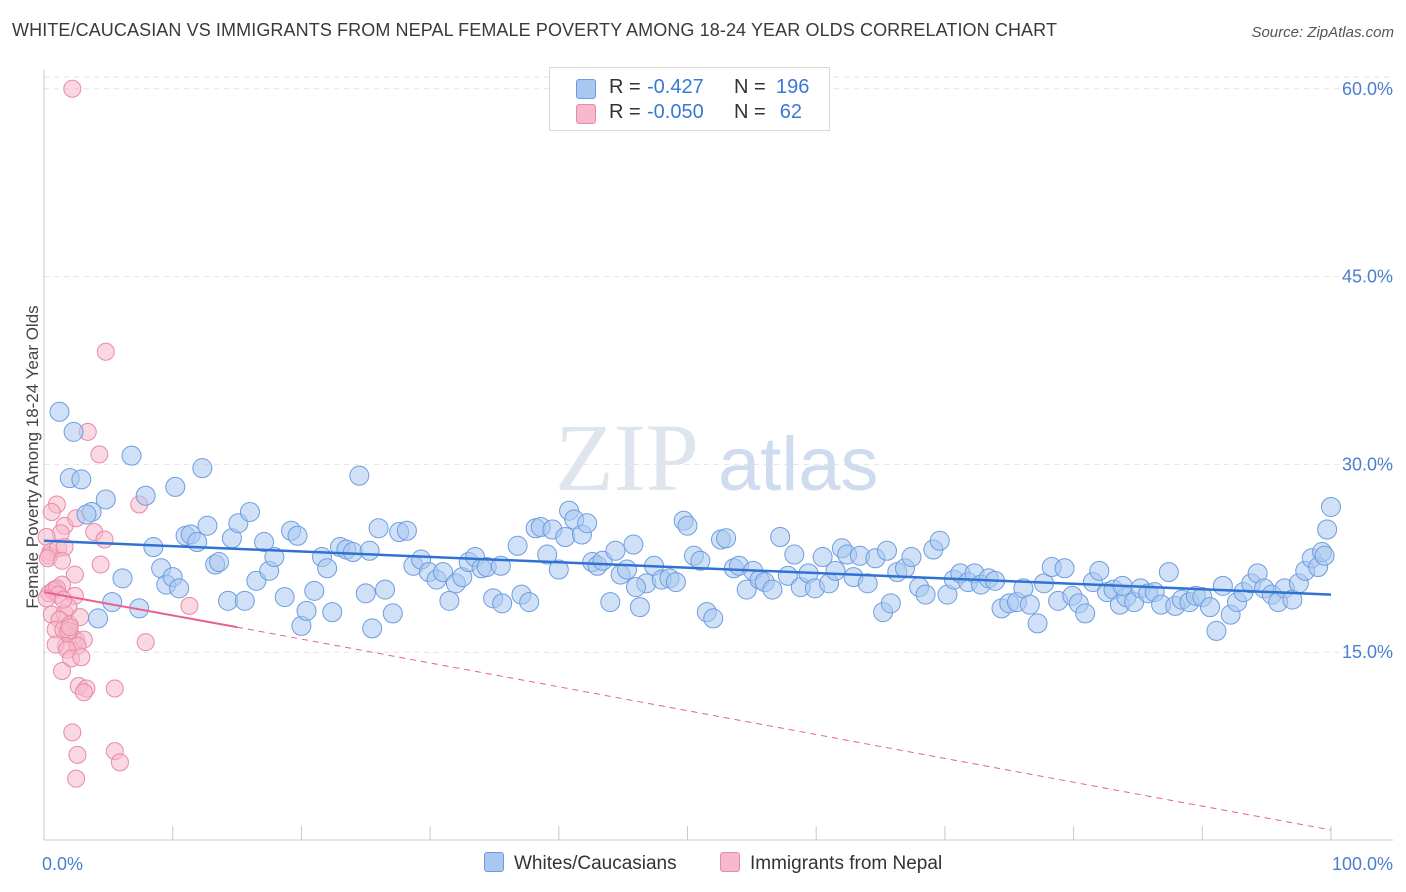 The width and height of the screenshot is (1406, 892). I want to click on y-tick-label: 45.0%, so click(1367, 277).